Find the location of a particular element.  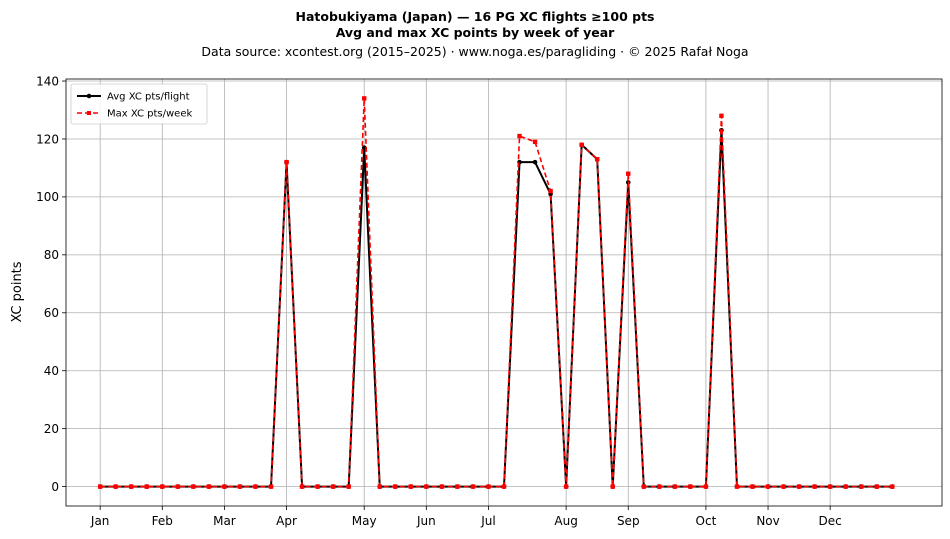

y-tick-label: 100 is located at coordinates (47, 197).